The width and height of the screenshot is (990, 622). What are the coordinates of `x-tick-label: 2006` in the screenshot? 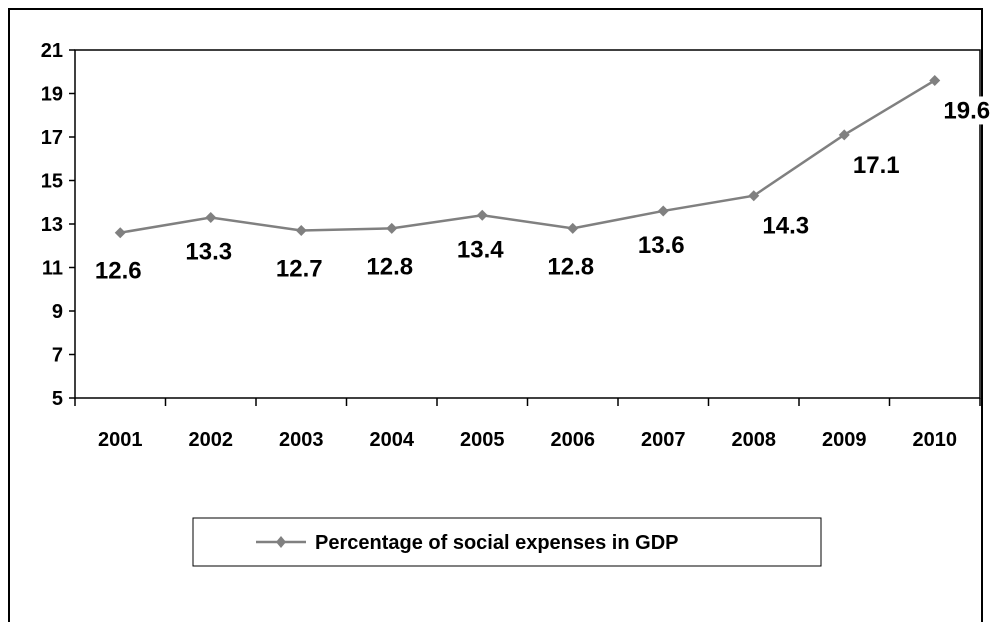 It's located at (573, 440).